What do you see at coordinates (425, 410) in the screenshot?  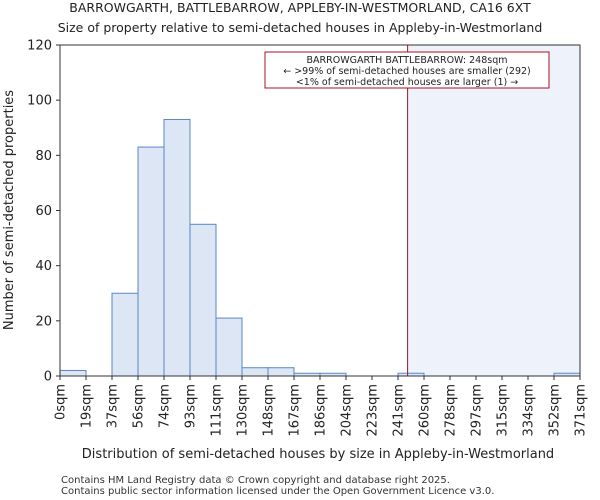 I see `x-tick-label: 260sqm` at bounding box center [425, 410].